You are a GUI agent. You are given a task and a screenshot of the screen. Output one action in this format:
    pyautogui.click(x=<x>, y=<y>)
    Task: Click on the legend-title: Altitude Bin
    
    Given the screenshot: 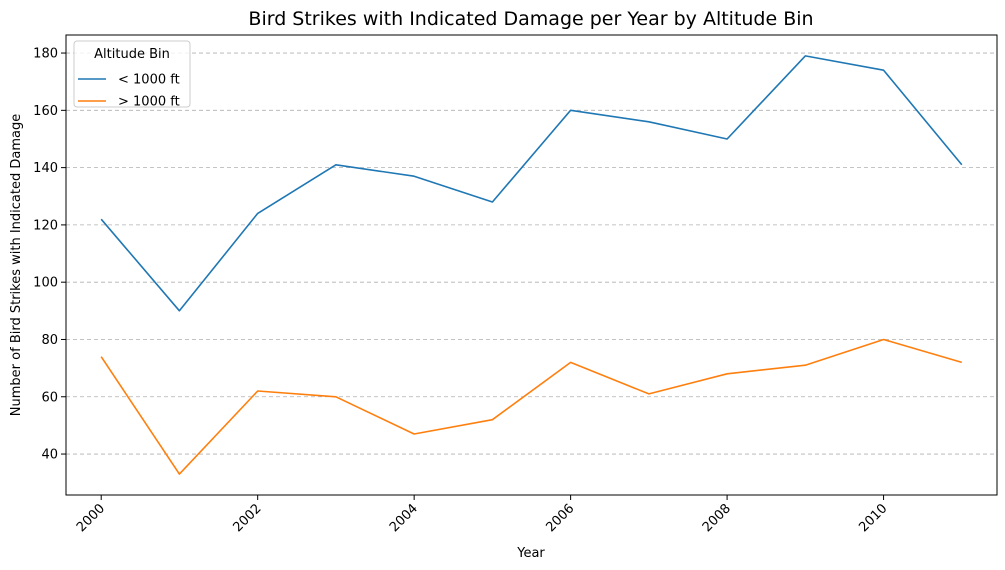 What is the action you would take?
    pyautogui.click(x=132, y=54)
    